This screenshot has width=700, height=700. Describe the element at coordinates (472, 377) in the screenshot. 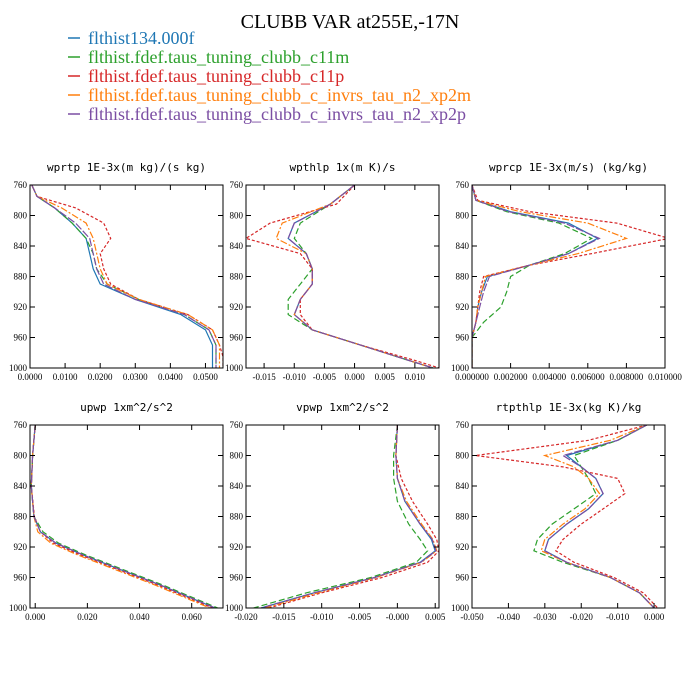

I see `x-tick-label: 0.000000` at that location.